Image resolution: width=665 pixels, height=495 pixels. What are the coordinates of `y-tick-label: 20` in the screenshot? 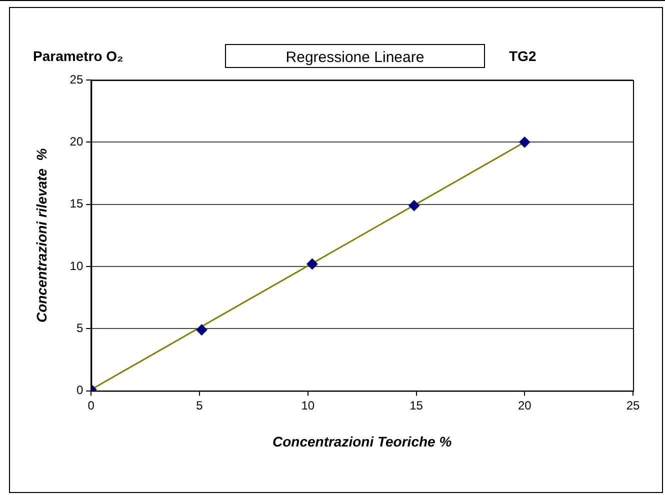 It's located at (77, 141).